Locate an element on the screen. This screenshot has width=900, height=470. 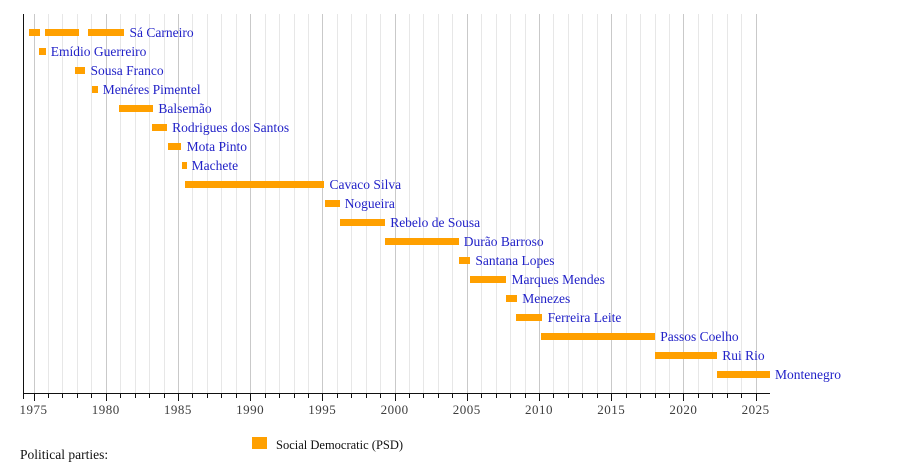
leader-label: Rodrigues dos Santos is located at coordinates (231, 127).